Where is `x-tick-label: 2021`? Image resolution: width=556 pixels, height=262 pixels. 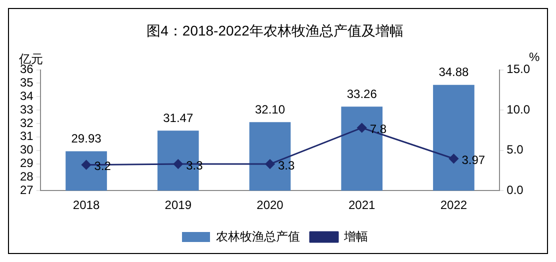
x-tick-label: 2021 is located at coordinates (362, 205).